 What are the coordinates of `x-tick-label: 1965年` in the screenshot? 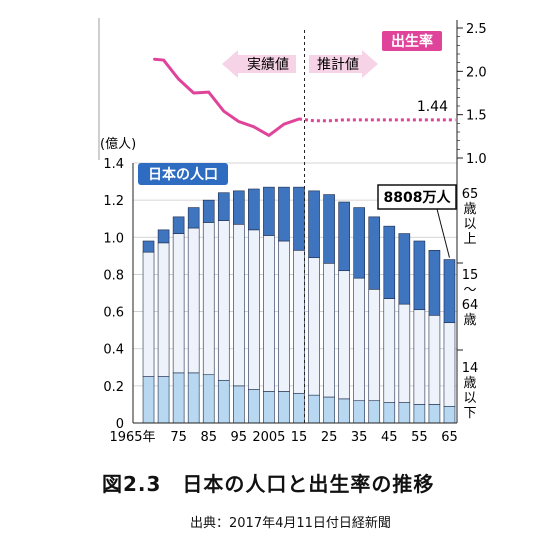 It's located at (132, 437).